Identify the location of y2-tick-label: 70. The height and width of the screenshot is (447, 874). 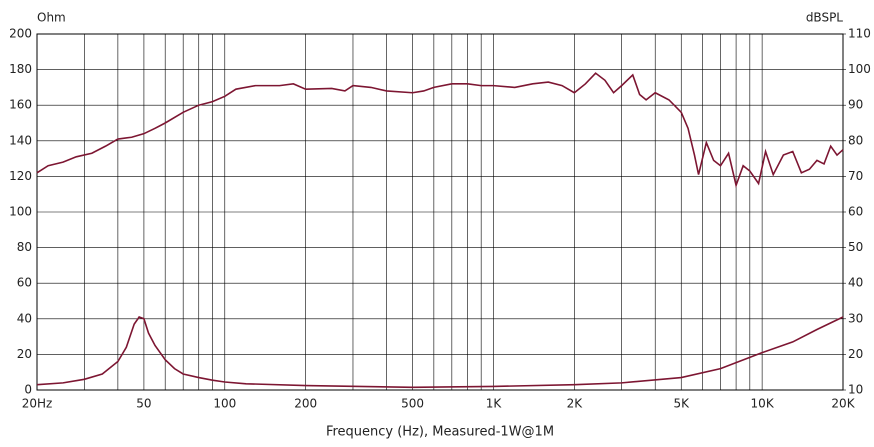
(855, 176).